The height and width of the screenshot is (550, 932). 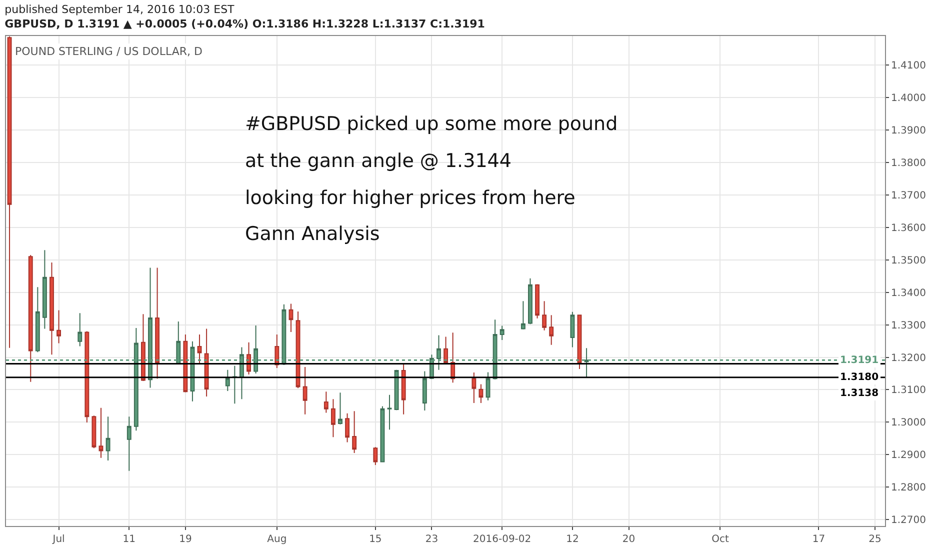 I want to click on annotation: #GBPUSD picked up some more pound, so click(x=431, y=124).